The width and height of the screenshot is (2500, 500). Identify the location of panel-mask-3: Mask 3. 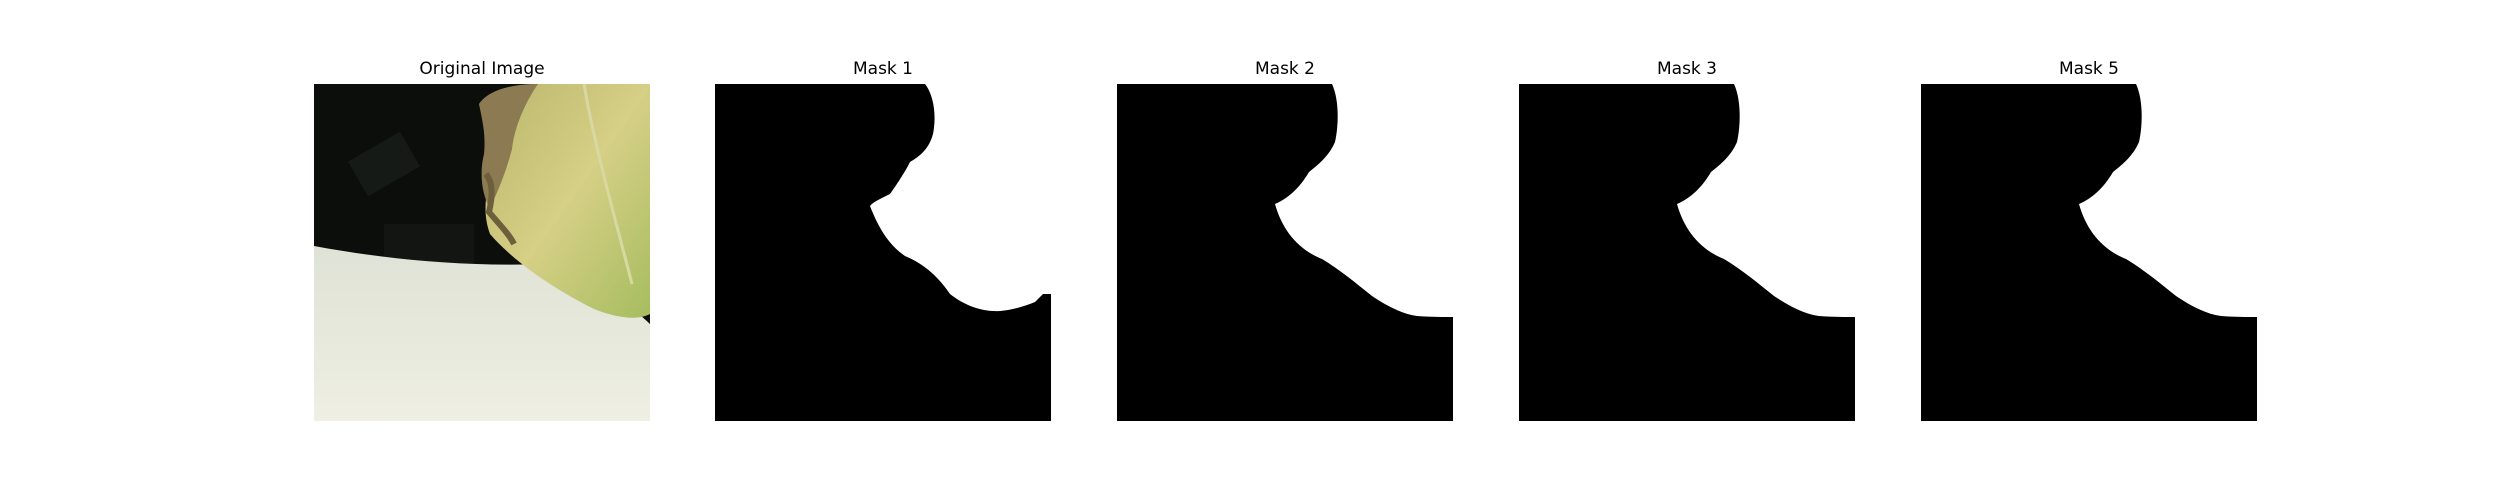
(1687, 250).